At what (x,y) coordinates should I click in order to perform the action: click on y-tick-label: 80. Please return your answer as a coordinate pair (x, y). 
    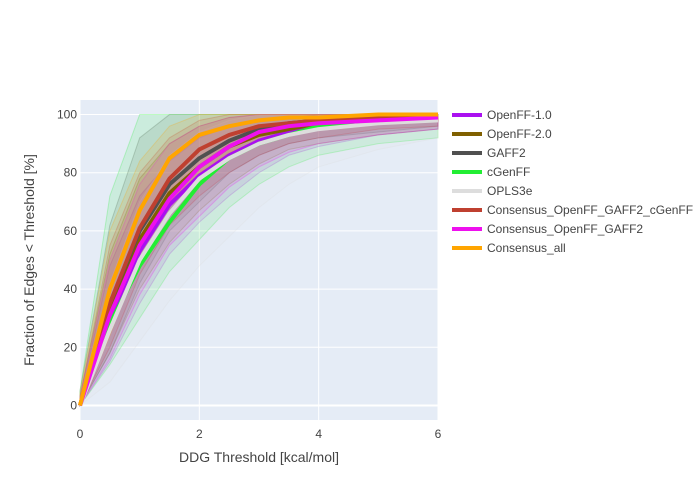
    Looking at the image, I should click on (71, 173).